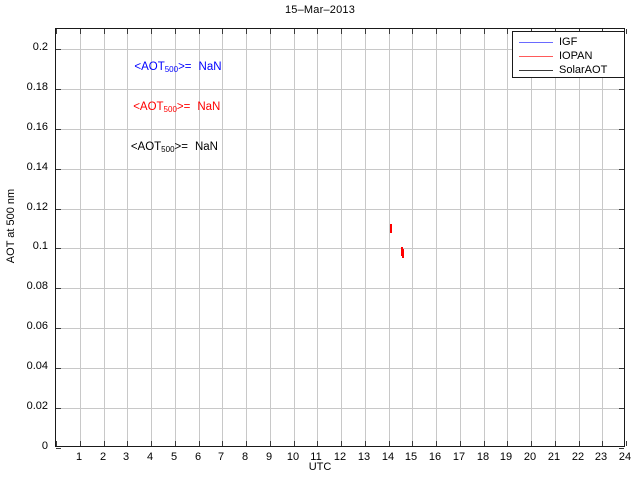 The width and height of the screenshot is (640, 480). What do you see at coordinates (37, 87) in the screenshot?
I see `y-tick-label: 0.18` at bounding box center [37, 87].